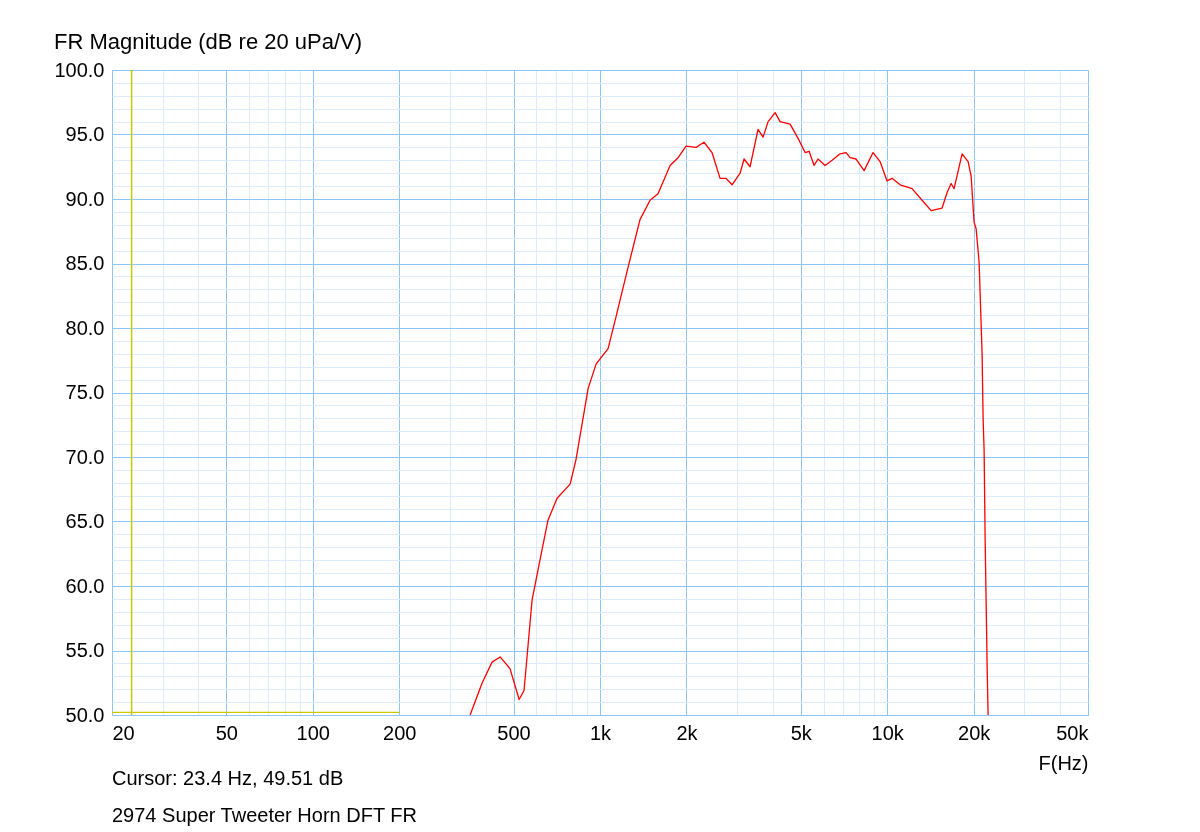  I want to click on y-tick-label: 65.0, so click(85, 521).